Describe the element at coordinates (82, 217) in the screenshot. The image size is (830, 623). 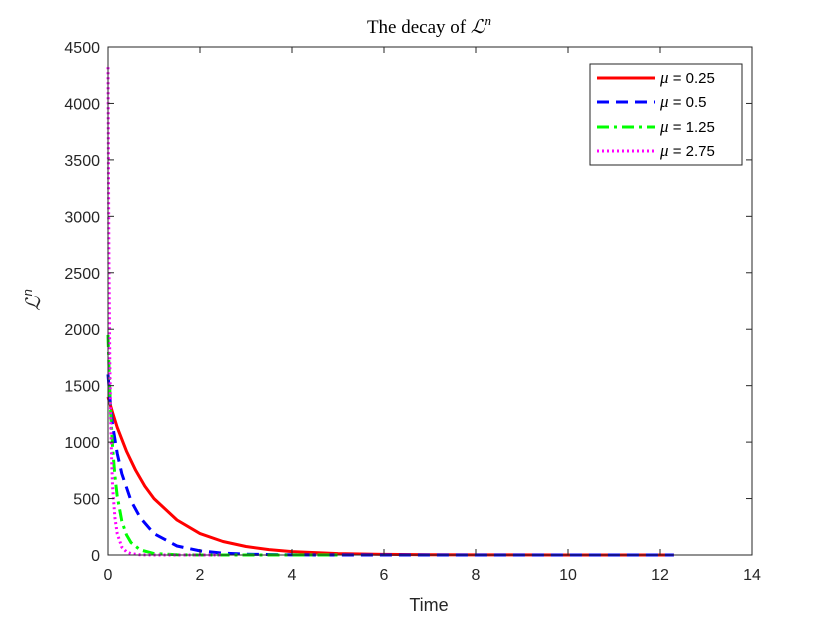
I see `y-tick-label-6: 3000` at that location.